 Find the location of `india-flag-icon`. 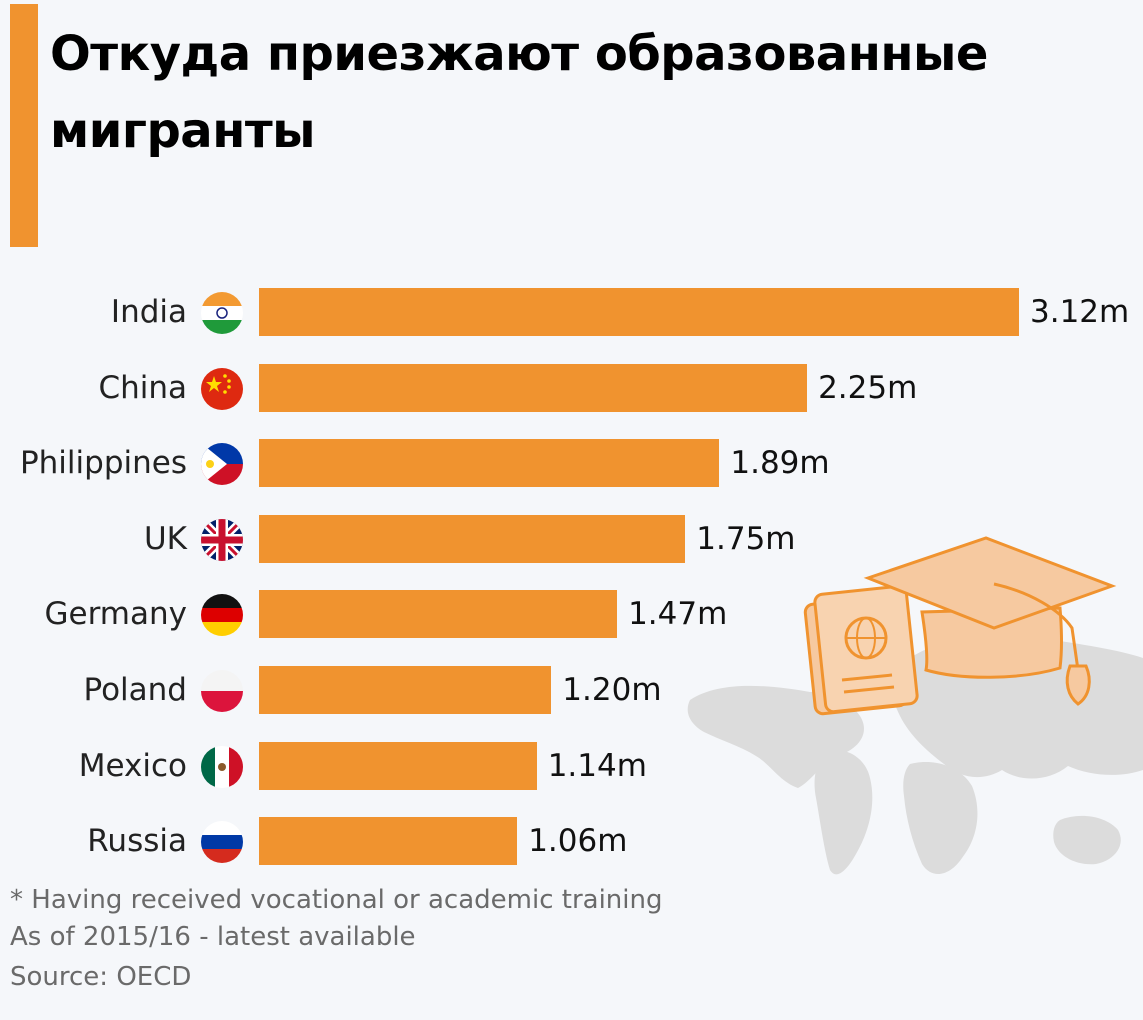

india-flag-icon is located at coordinates (222, 313).